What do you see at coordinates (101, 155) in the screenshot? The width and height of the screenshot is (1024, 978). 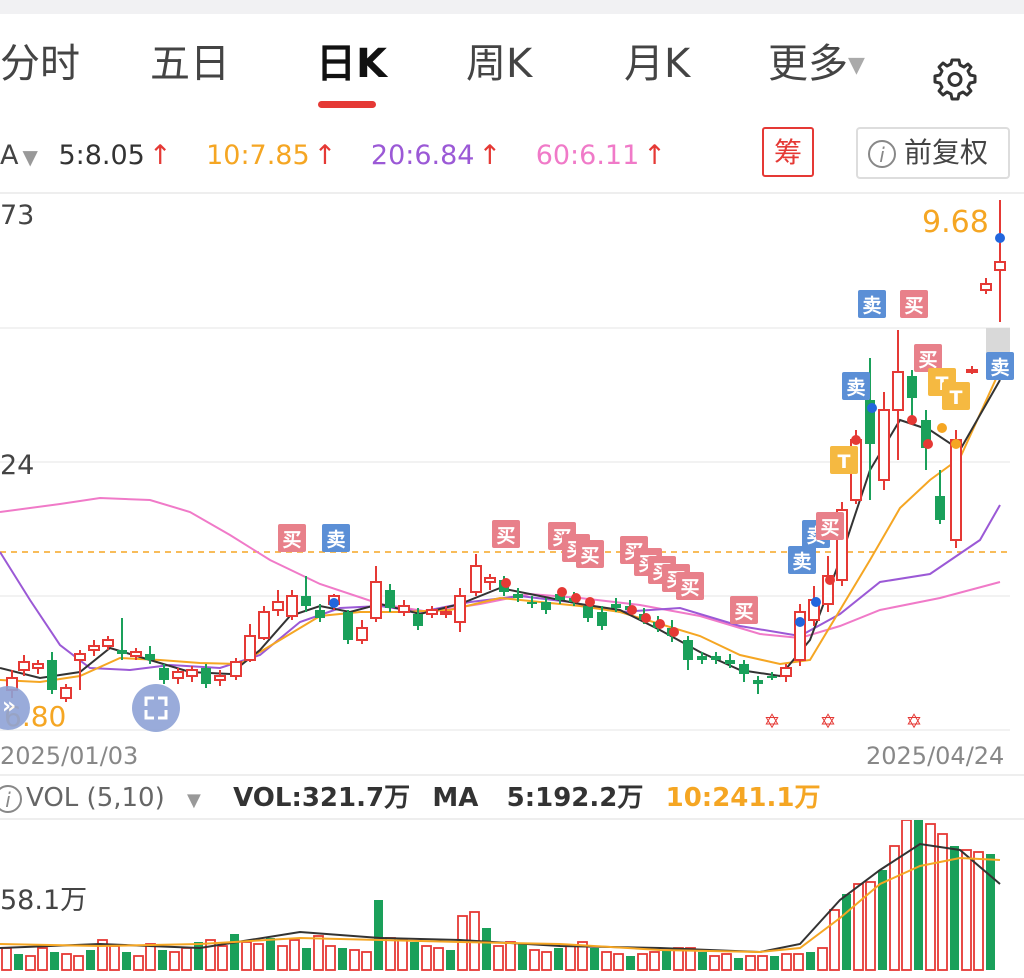 I see `ma5-value: 5:8.05` at bounding box center [101, 155].